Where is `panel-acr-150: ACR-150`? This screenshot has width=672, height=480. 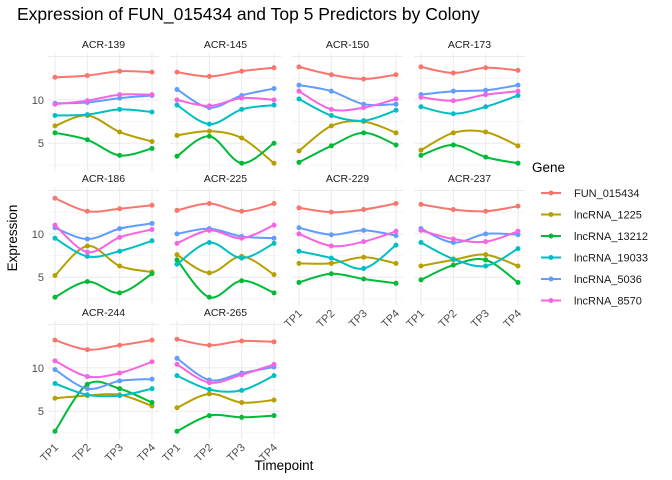
panel-acr-150: ACR-150 is located at coordinates (347, 105).